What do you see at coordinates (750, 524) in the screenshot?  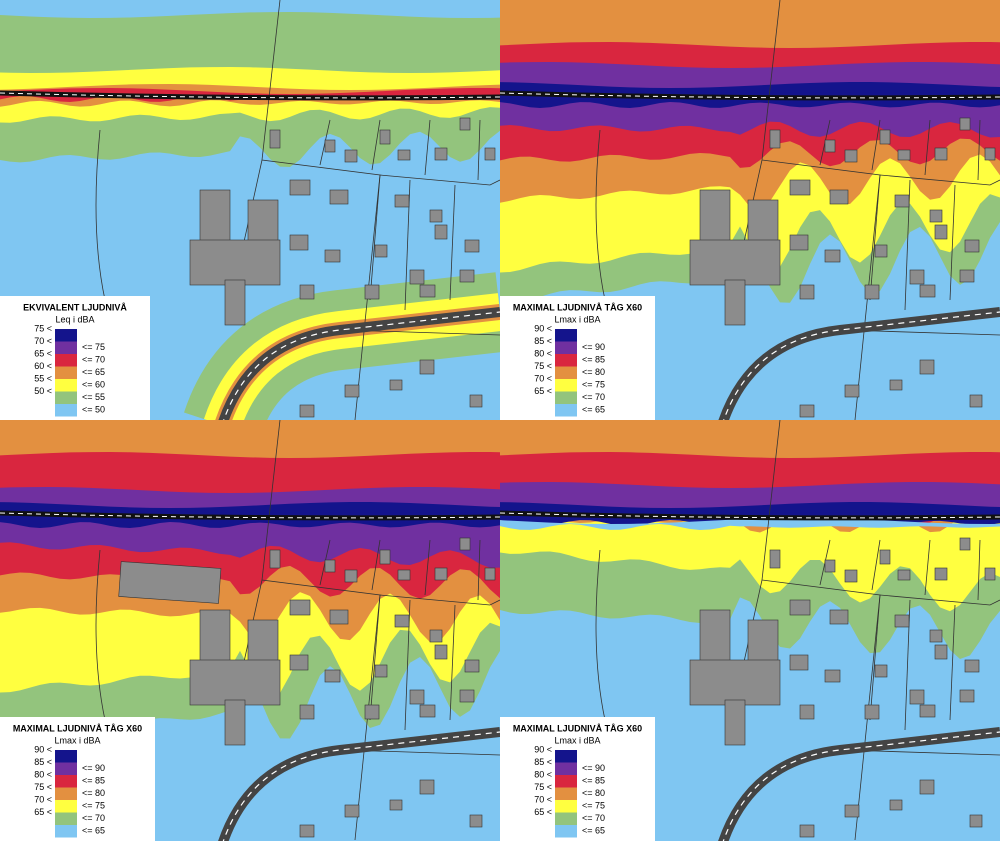 I see `noise-band` at bounding box center [750, 524].